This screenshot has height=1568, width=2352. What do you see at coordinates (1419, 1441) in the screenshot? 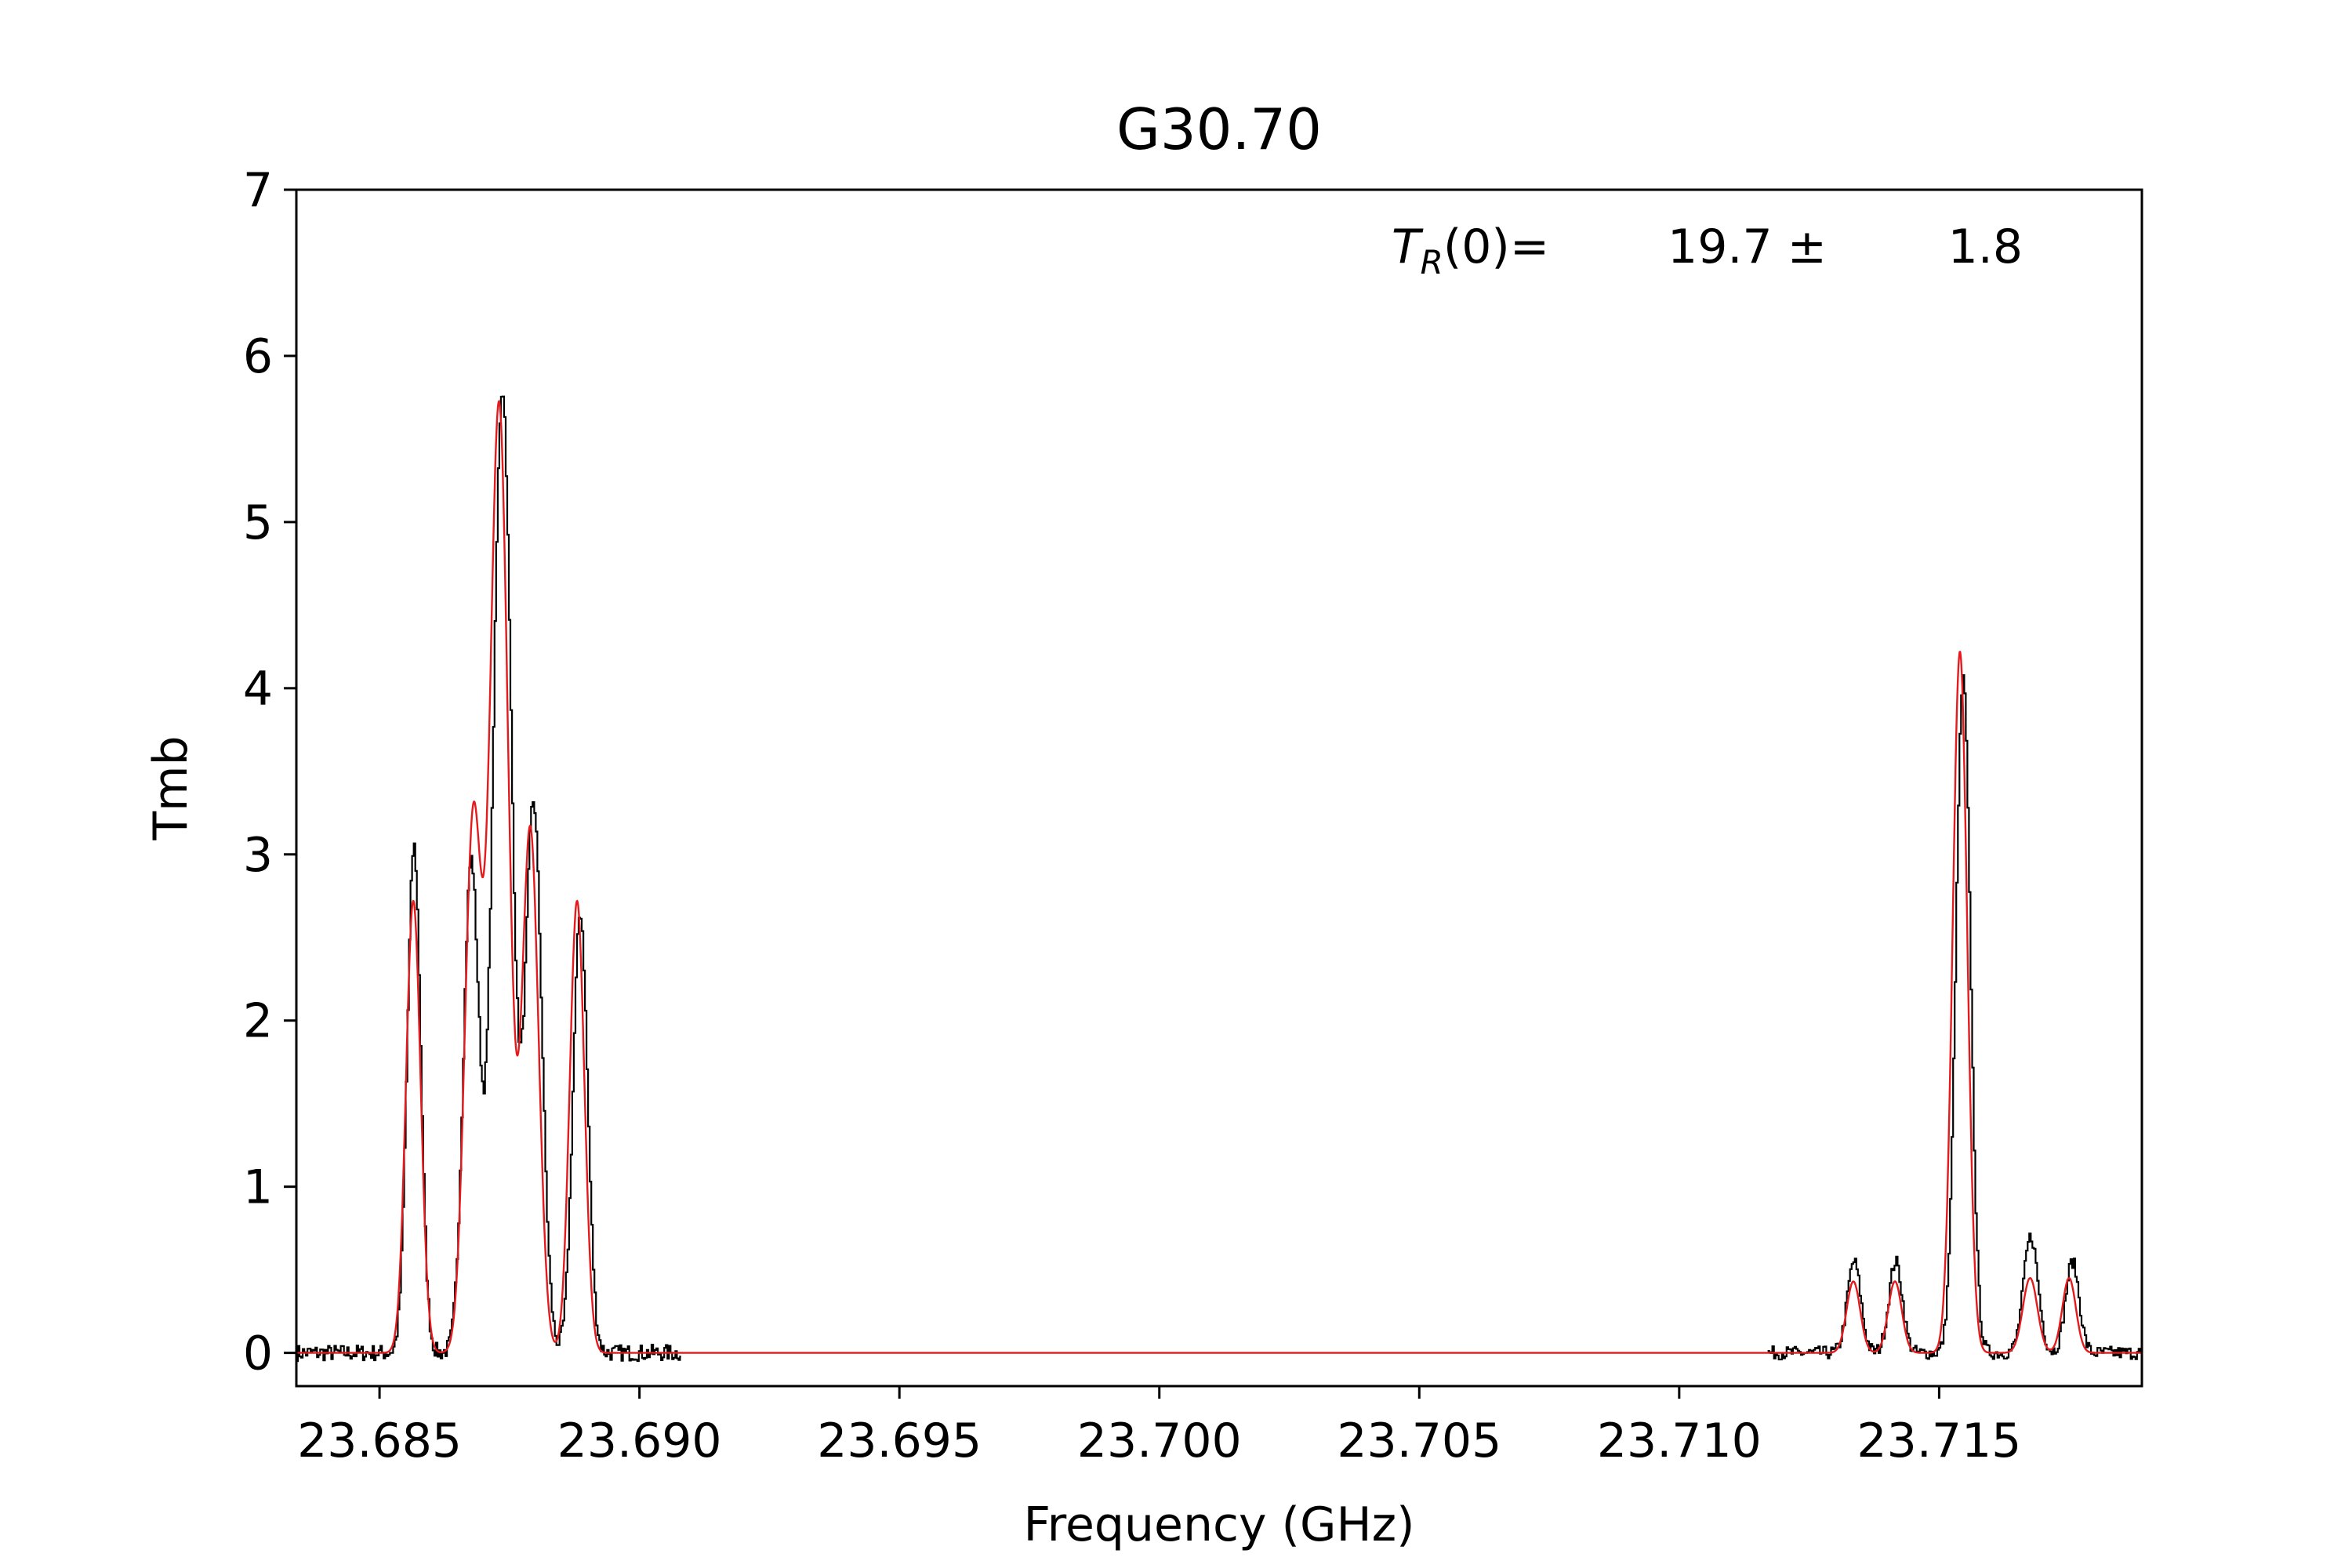
I see `x-tick-label: 23.705` at bounding box center [1419, 1441].